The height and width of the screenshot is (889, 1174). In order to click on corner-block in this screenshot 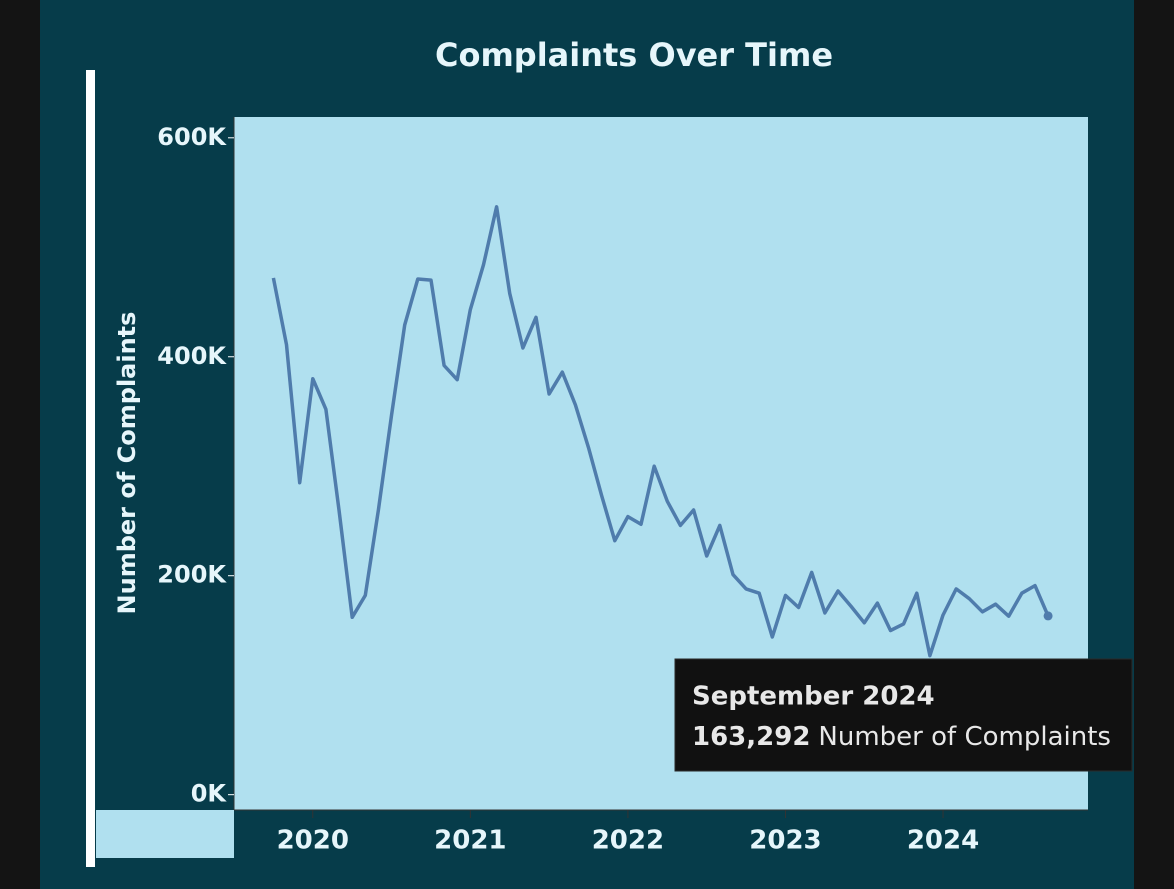, I will do `click(165, 834)`.